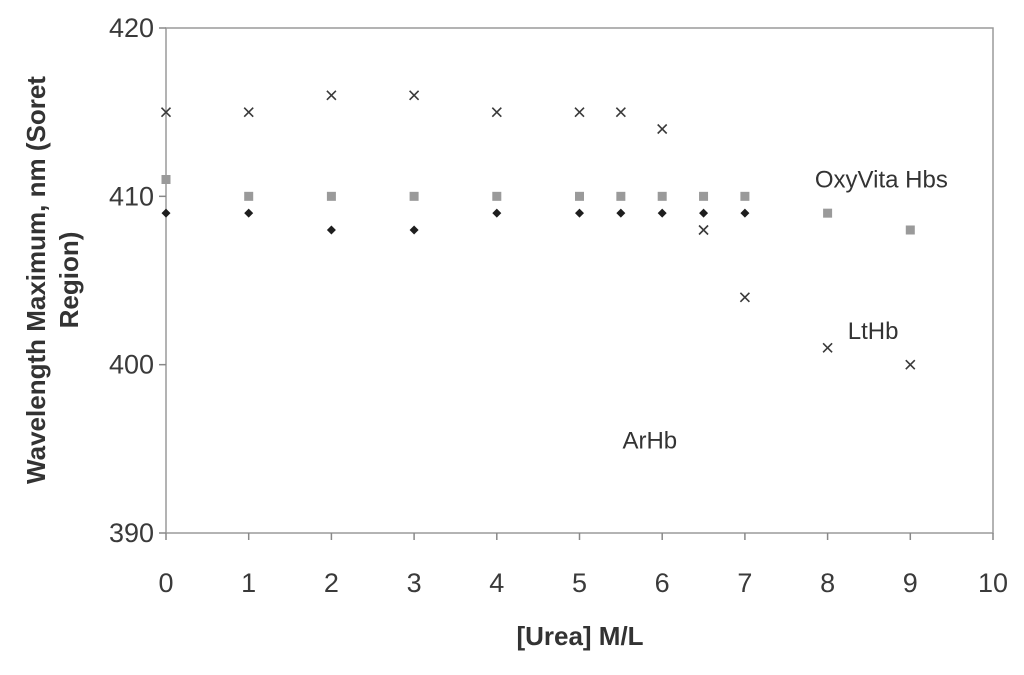  Describe the element at coordinates (881, 180) in the screenshot. I see `annotation-label: OxyVita Hbs` at that location.